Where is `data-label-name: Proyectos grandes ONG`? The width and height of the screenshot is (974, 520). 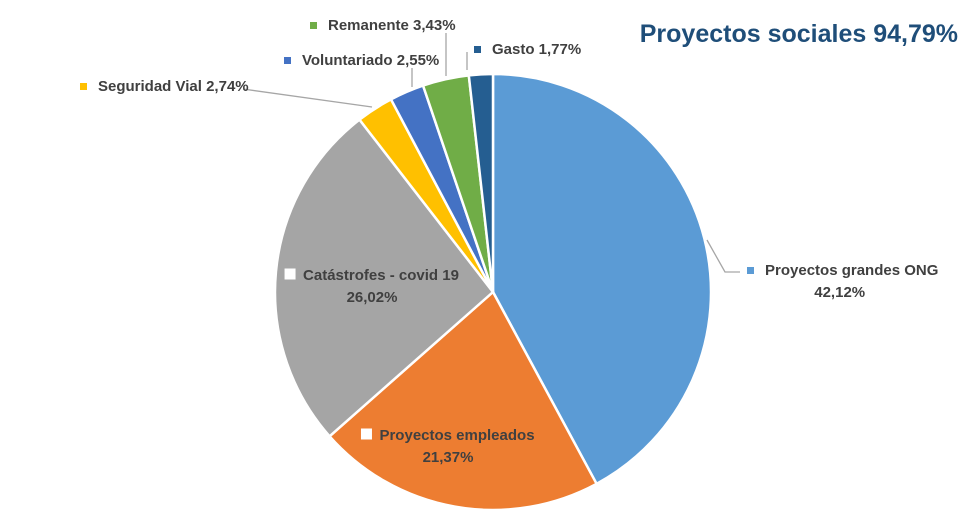 data-label-name: Proyectos grandes ONG is located at coordinates (851, 270).